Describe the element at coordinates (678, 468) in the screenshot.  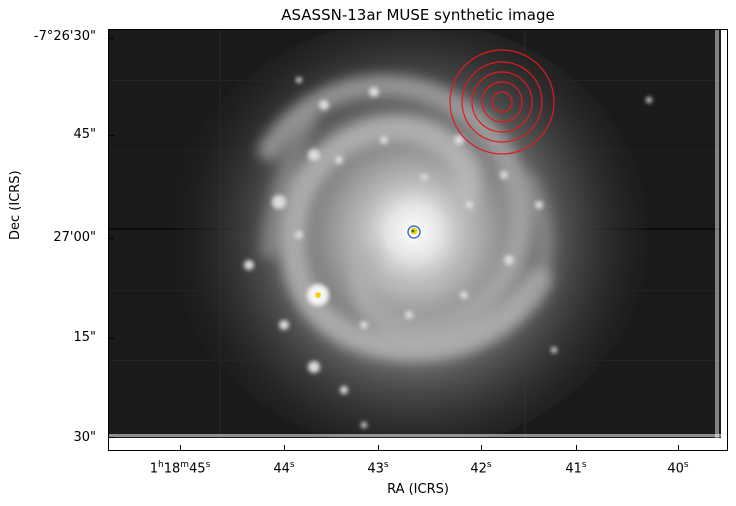
I see `x-tick-label: 40s` at that location.